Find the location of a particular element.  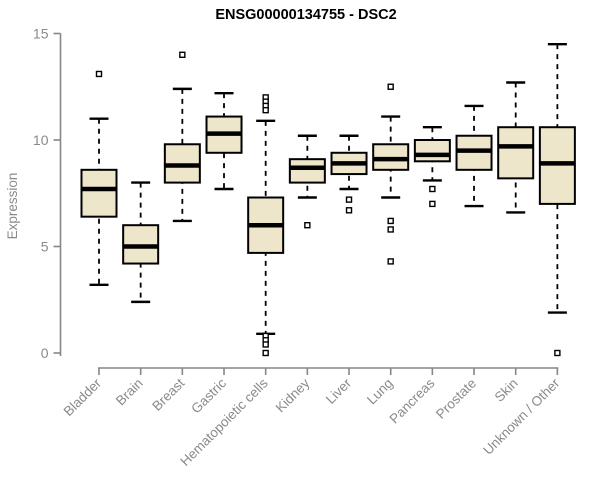

y-tick-label: 5 is located at coordinates (45, 247).